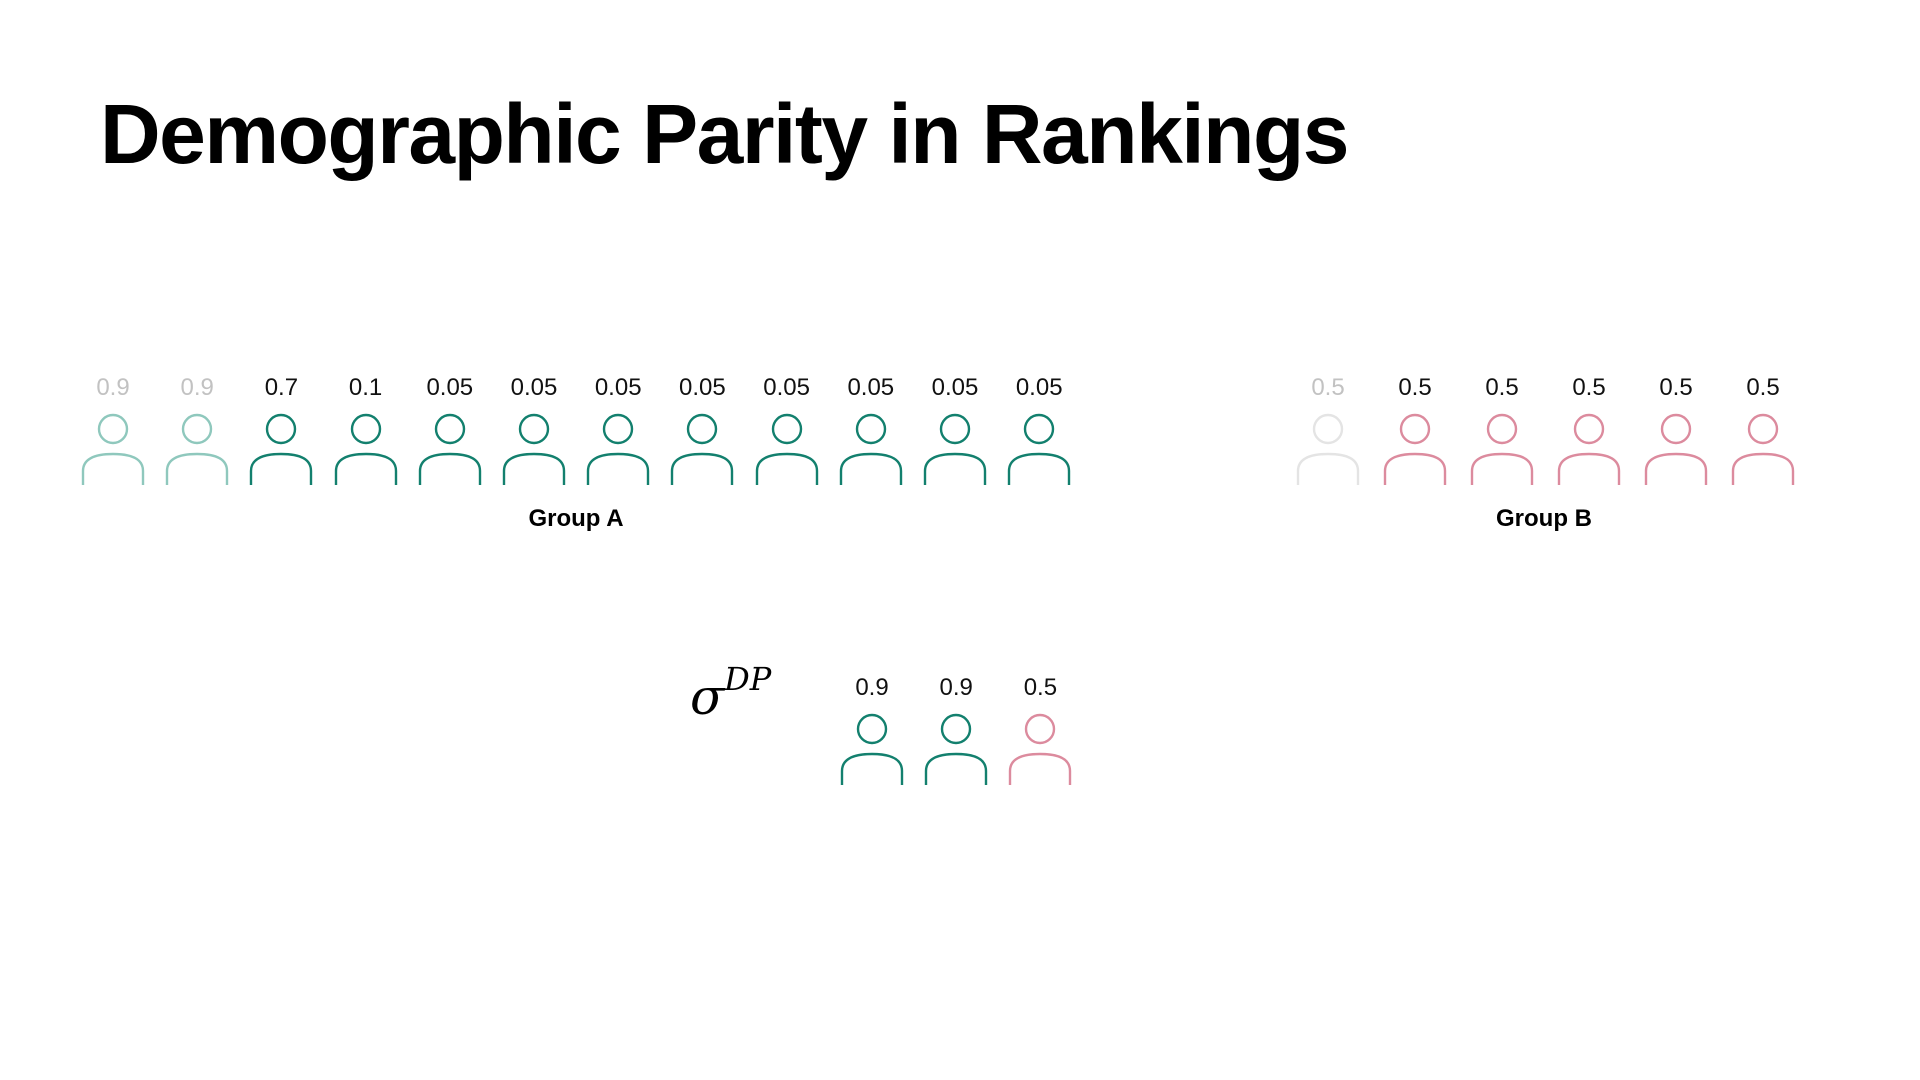 The height and width of the screenshot is (1080, 1920). I want to click on person-a-7: 0.05, so click(618, 430).